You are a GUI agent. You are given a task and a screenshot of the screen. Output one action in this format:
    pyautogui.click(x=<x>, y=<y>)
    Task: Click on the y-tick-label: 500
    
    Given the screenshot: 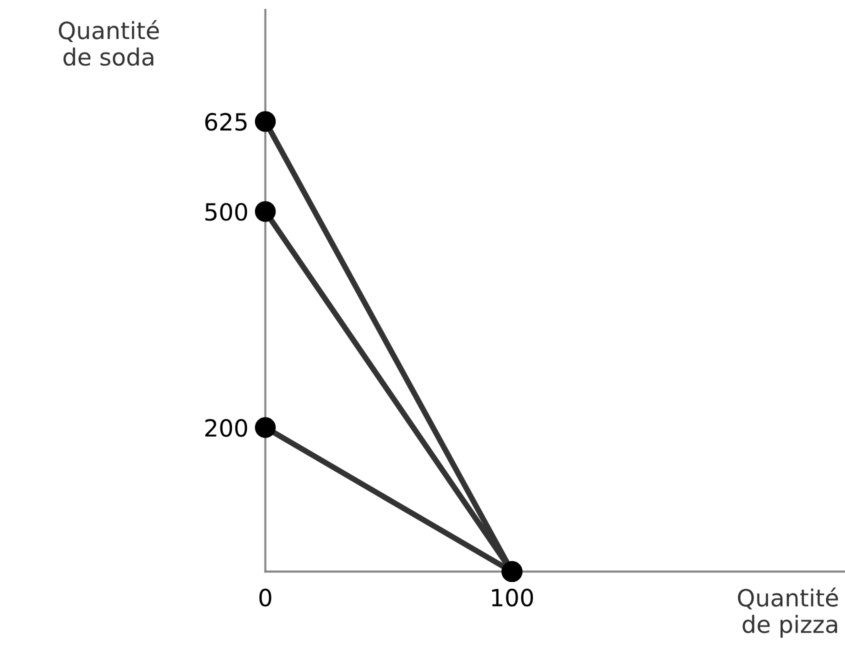 What is the action you would take?
    pyautogui.click(x=226, y=211)
    